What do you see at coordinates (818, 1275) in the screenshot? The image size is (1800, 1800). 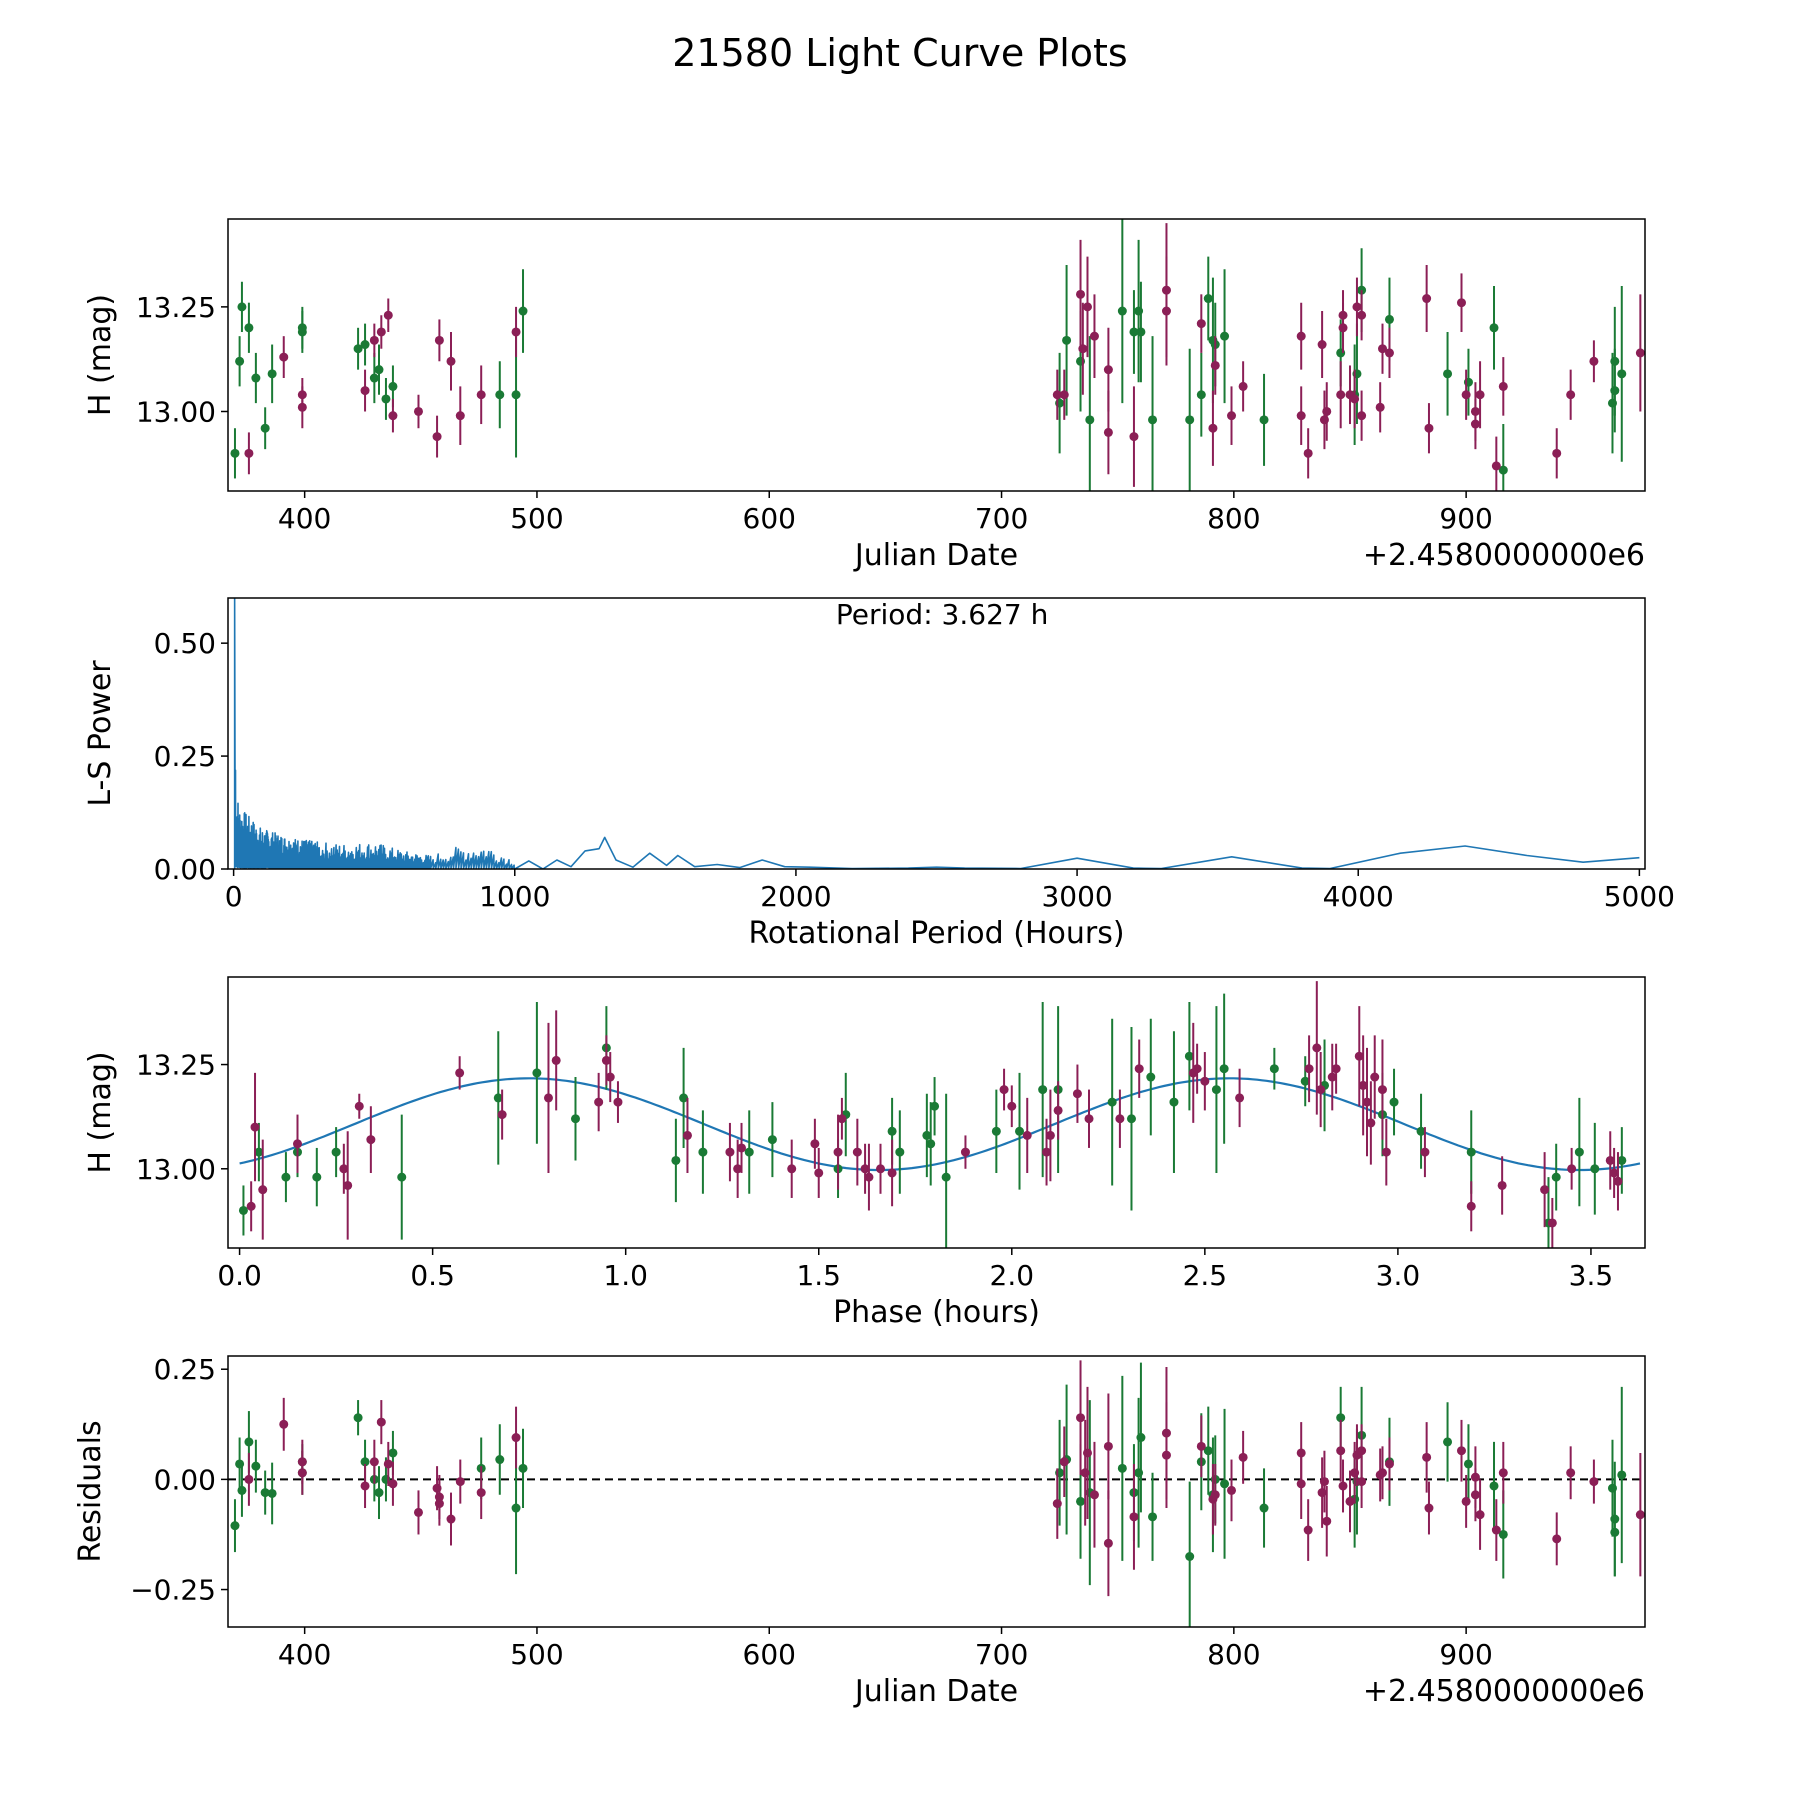 I see `phased-xtick-label: 1.5` at bounding box center [818, 1275].